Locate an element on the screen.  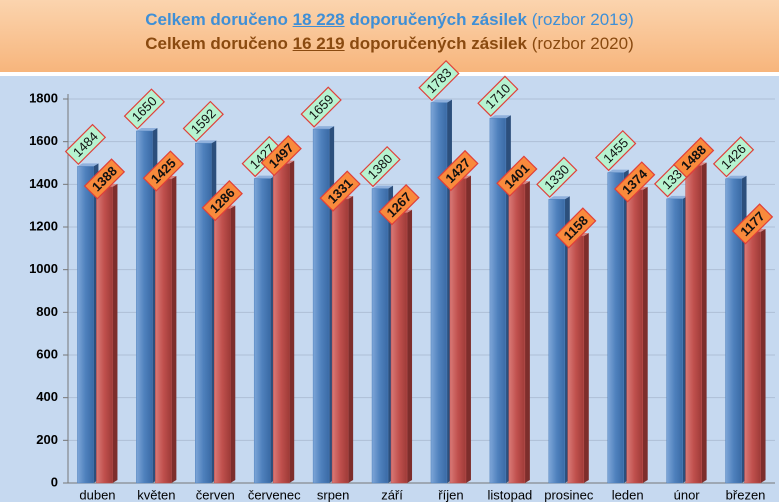
y-tick-label: 1200 is located at coordinates (43, 225).